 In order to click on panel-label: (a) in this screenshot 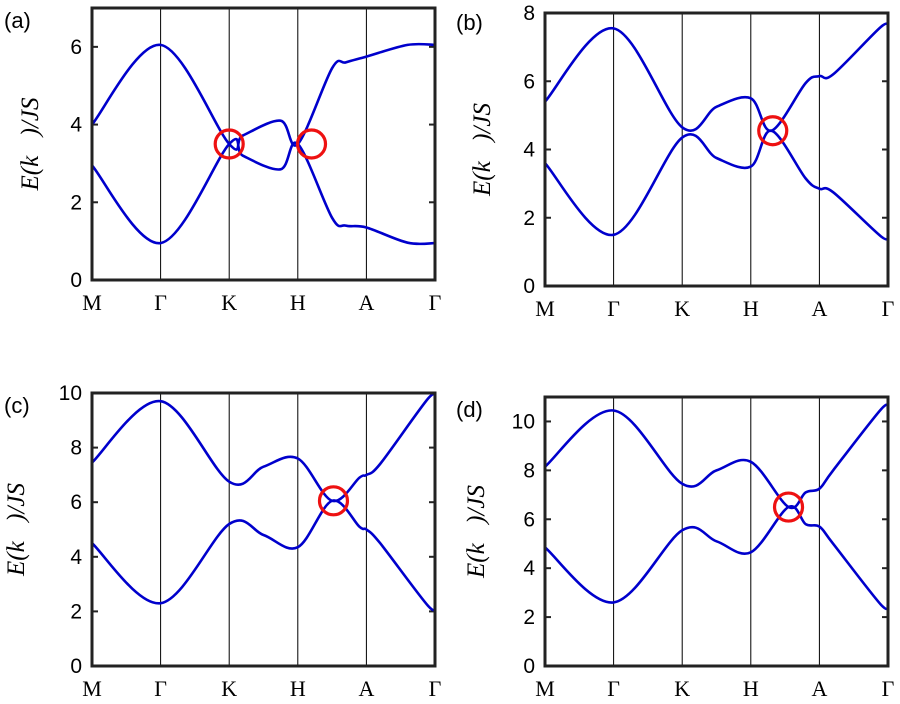, I will do `click(17, 20)`.